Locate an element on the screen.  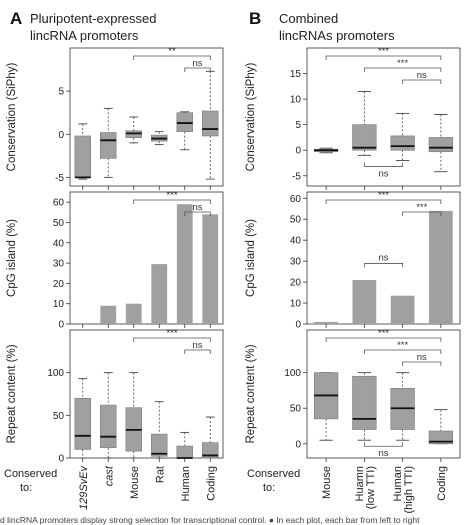
panel-a-xaxis-label-line2: to: is located at coordinates (26, 488).